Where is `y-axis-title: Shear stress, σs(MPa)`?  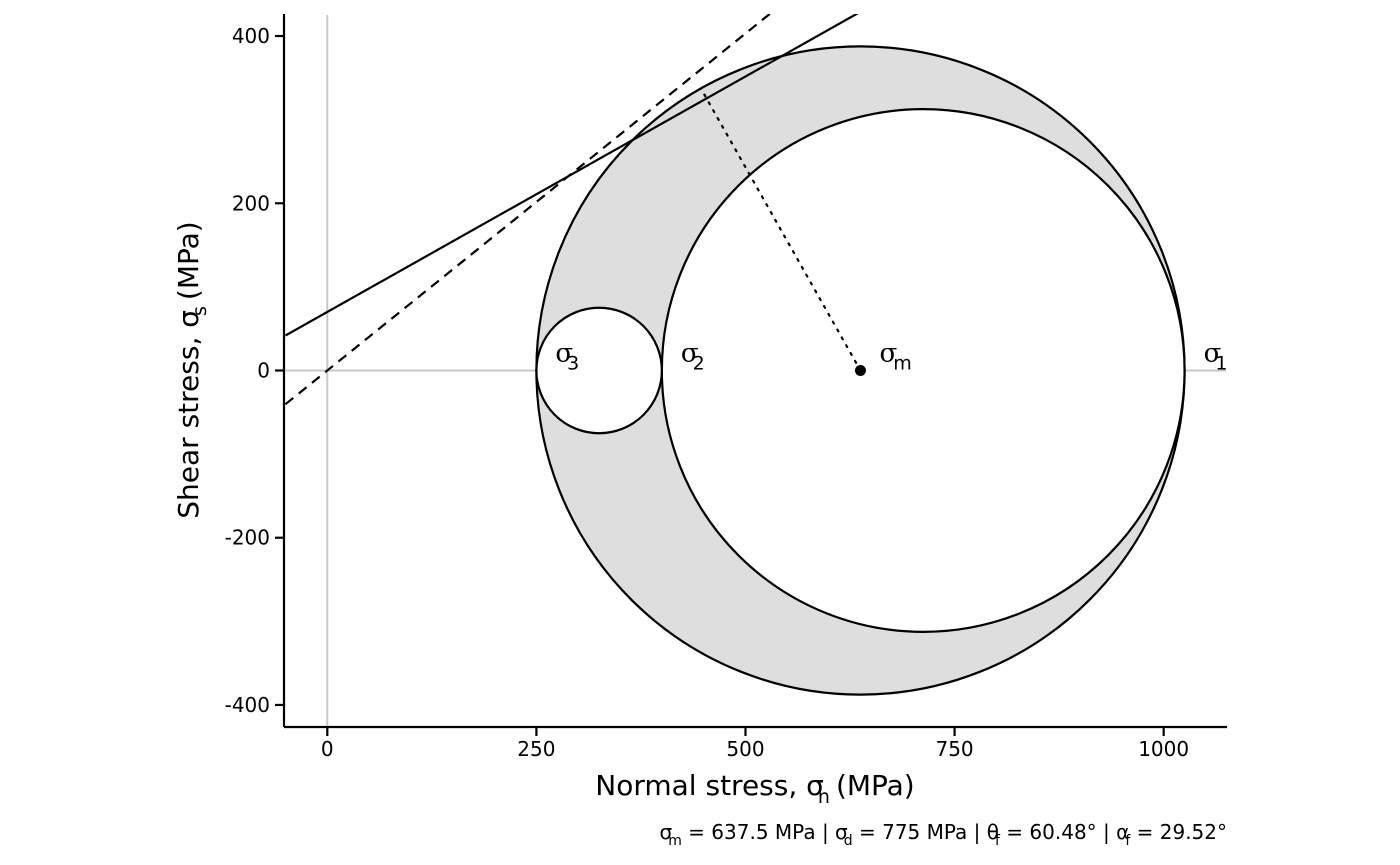
y-axis-title: Shear stress, σs(MPa) is located at coordinates (191, 369).